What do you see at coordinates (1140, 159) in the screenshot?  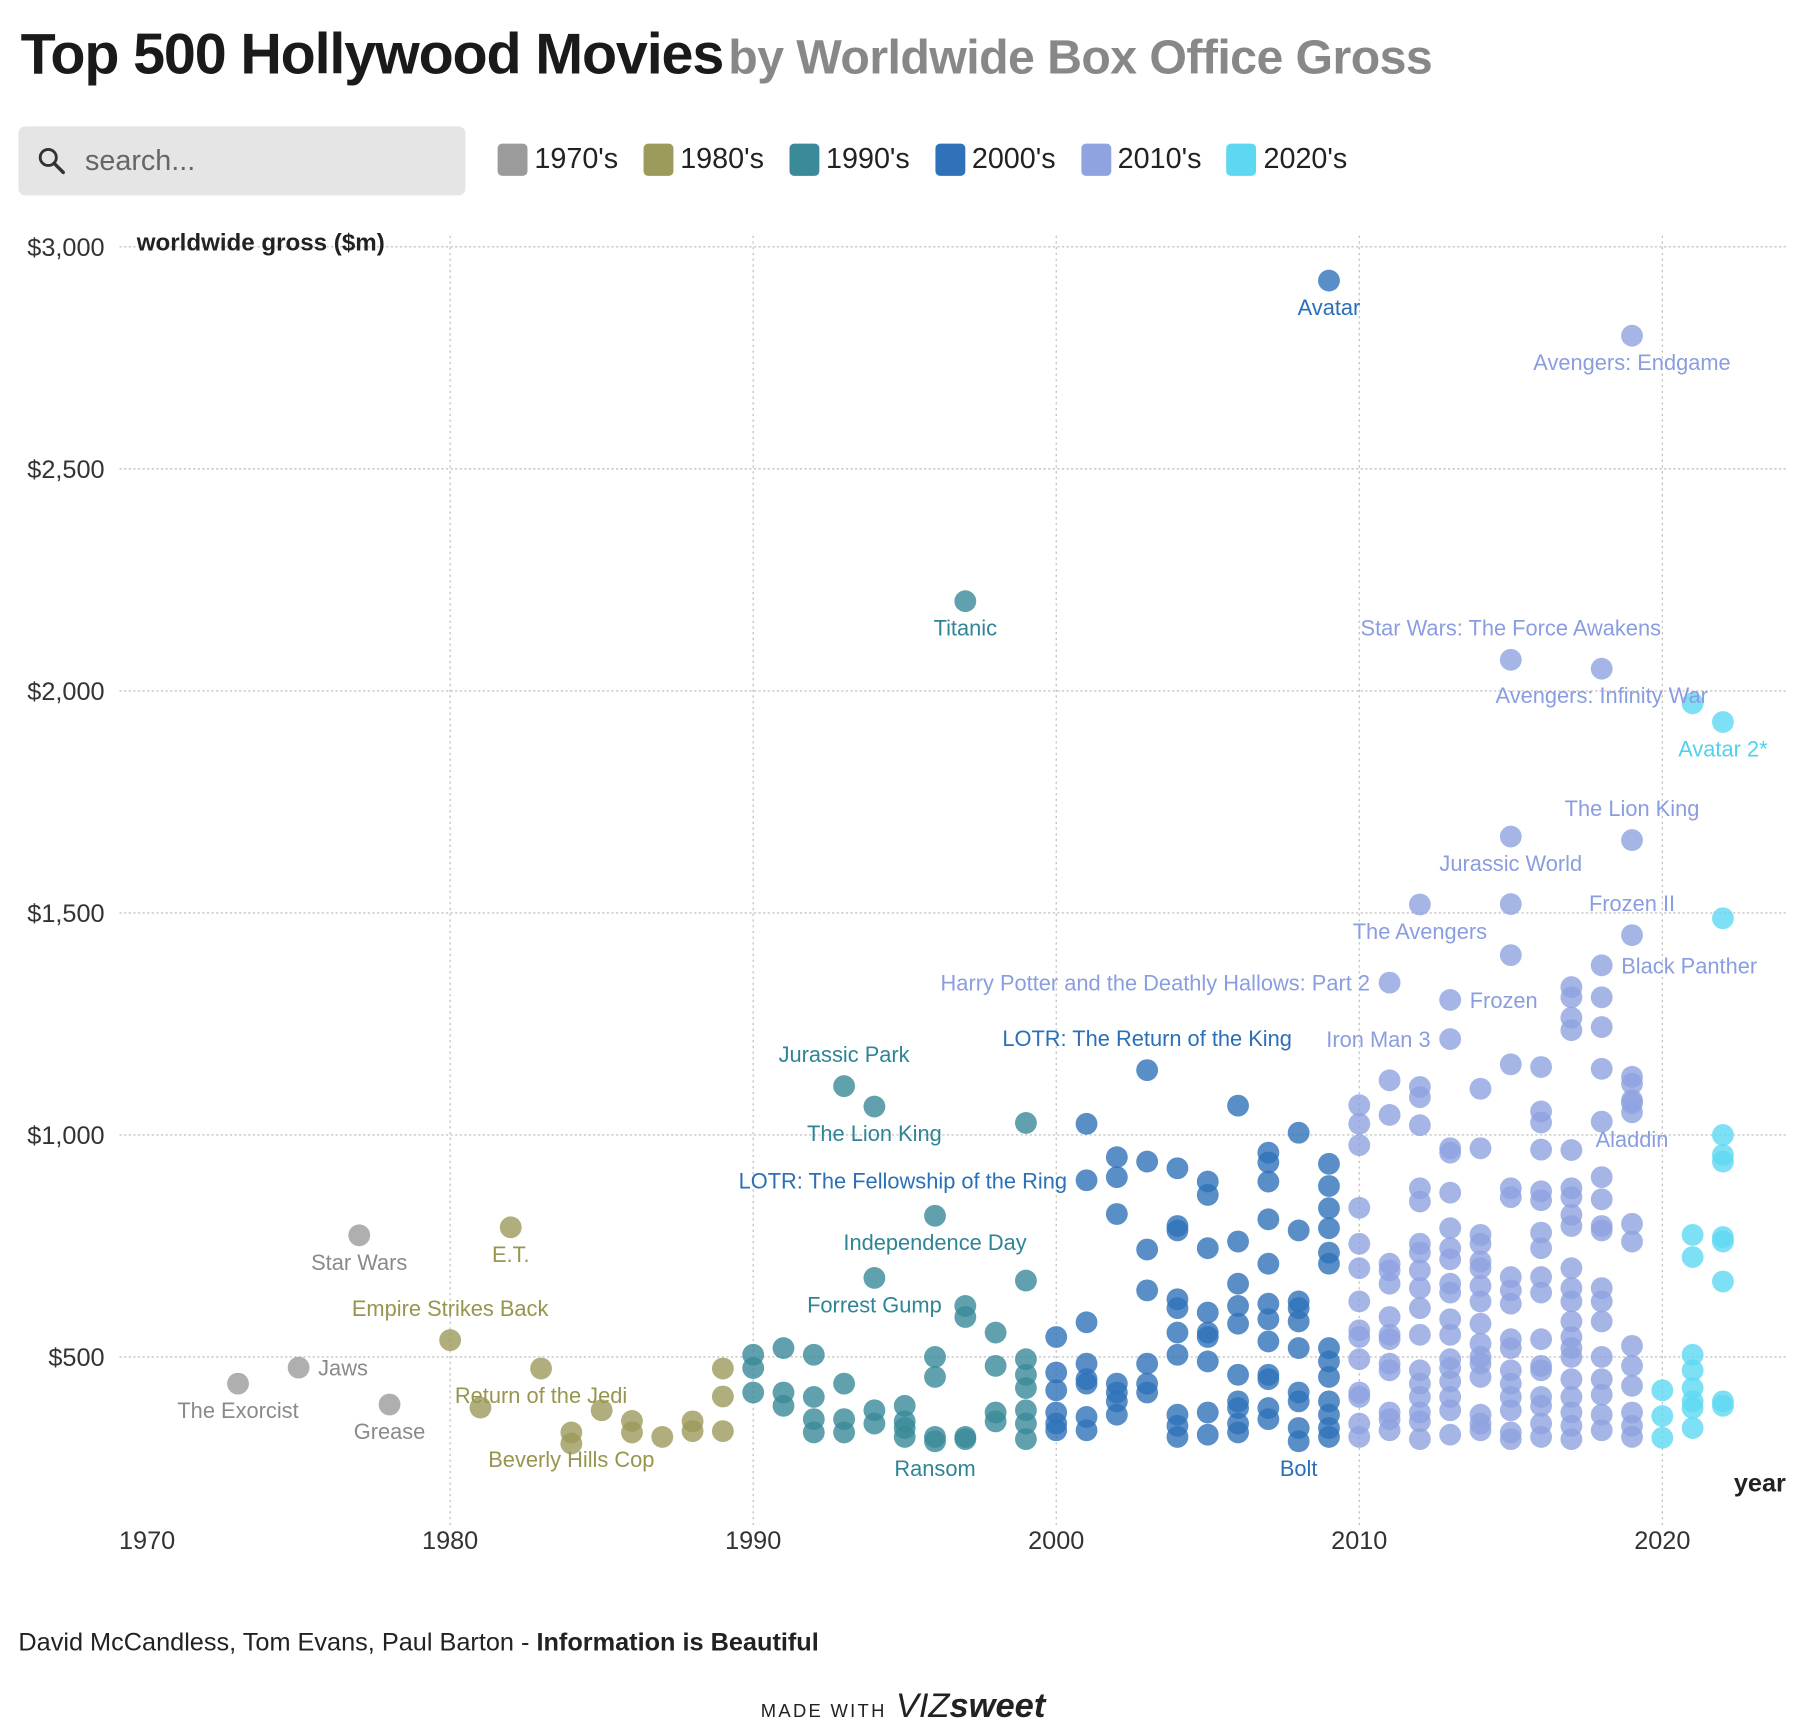 I see `legend-item-2010s: 2010's` at bounding box center [1140, 159].